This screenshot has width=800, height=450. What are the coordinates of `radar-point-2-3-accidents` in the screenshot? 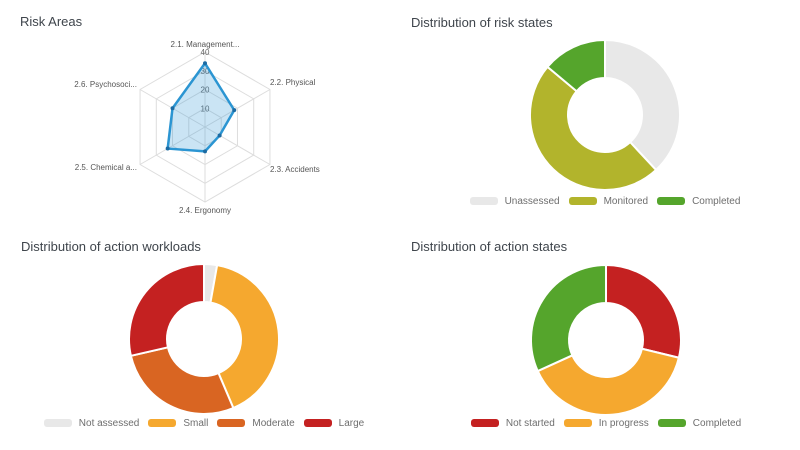 It's located at (219, 135).